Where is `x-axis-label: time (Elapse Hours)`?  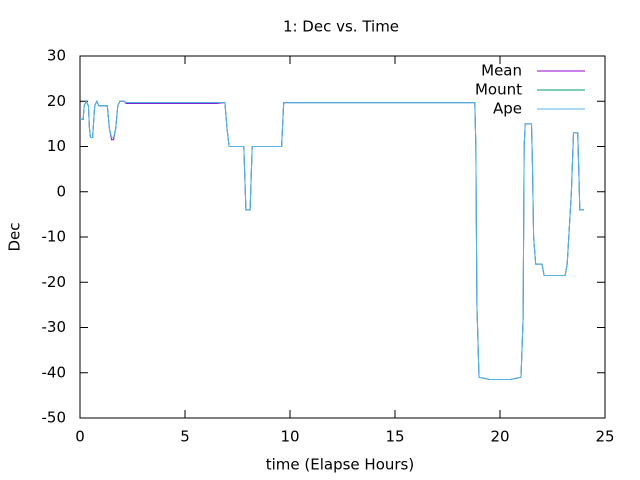 x-axis-label: time (Elapse Hours) is located at coordinates (340, 465).